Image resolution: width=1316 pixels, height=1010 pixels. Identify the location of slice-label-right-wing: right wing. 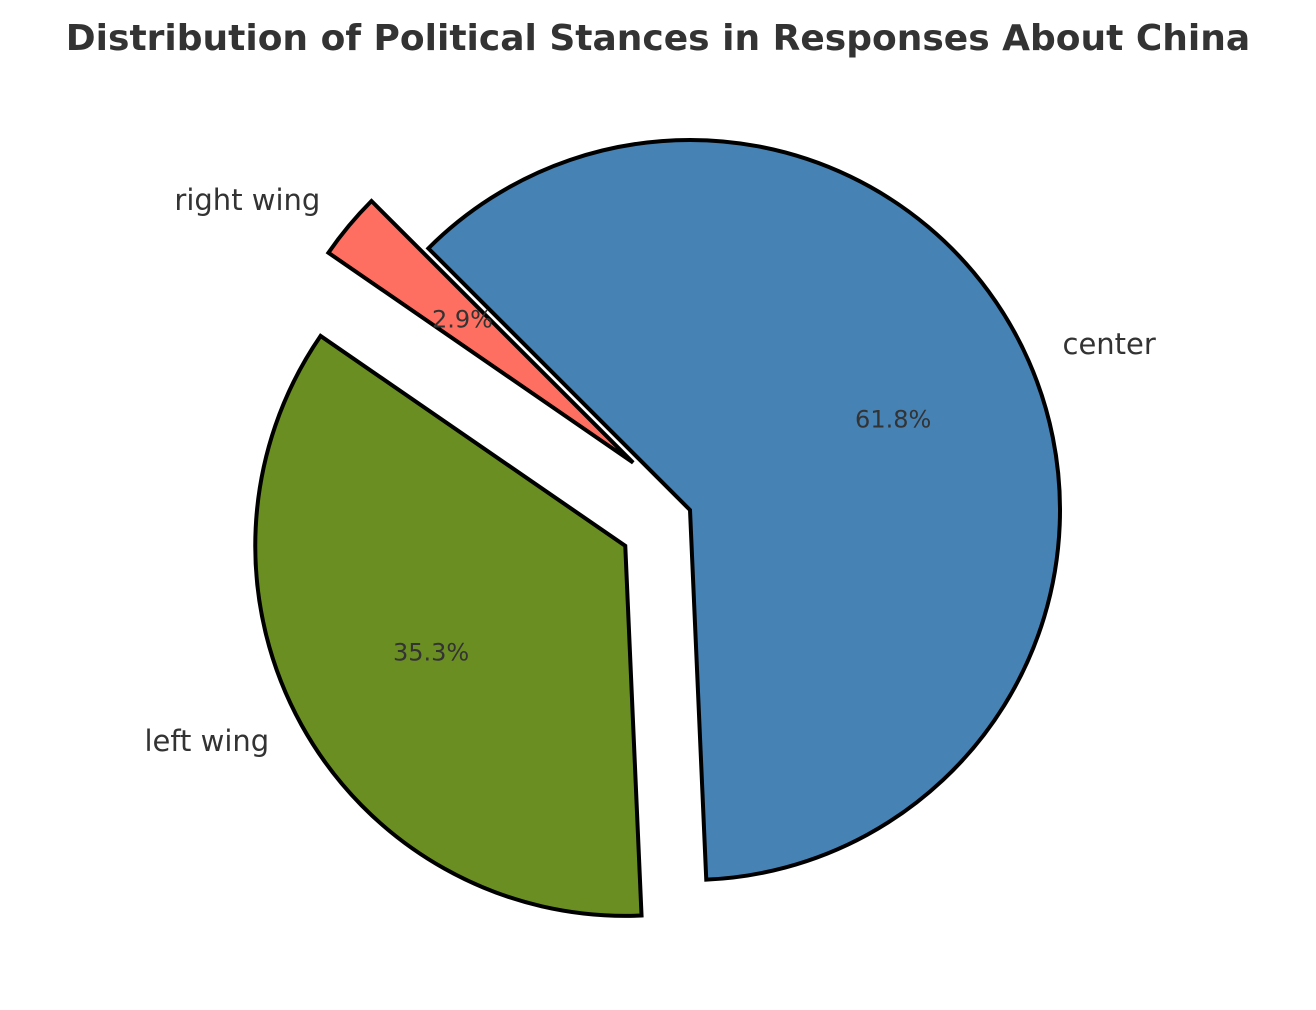
(247, 200).